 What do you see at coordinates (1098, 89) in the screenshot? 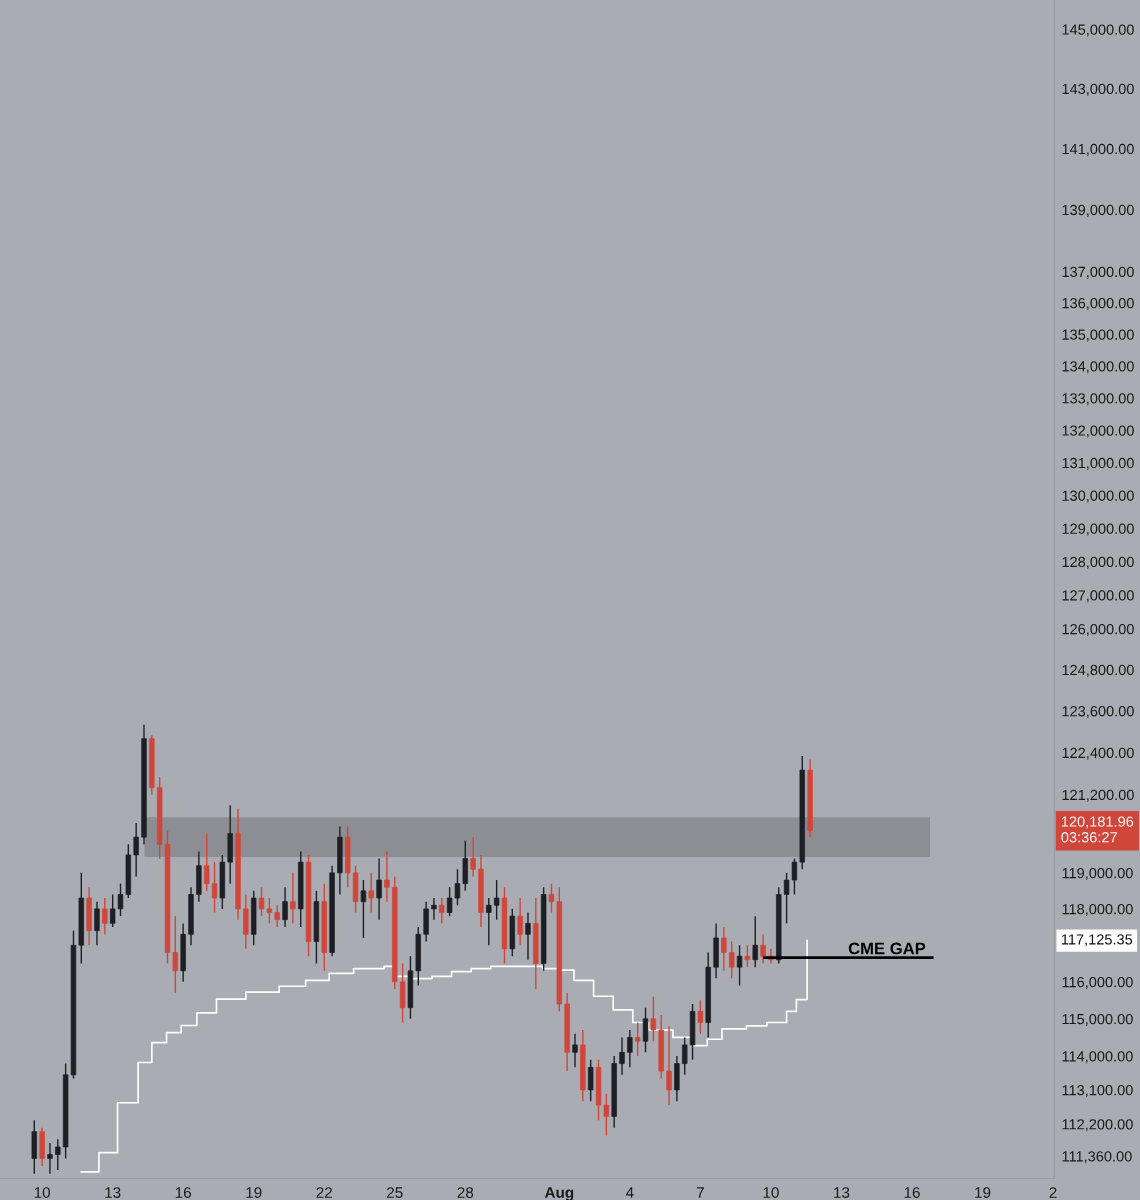
I see `y-tick-label: 143,000.00` at bounding box center [1098, 89].